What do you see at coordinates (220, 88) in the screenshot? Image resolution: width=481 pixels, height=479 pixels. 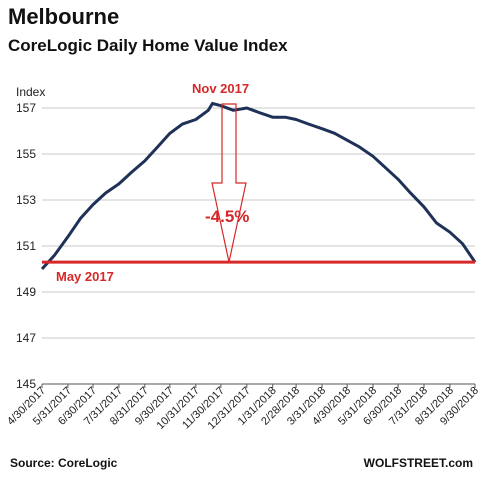 I see `peak-annotation: Nov 2017` at bounding box center [220, 88].